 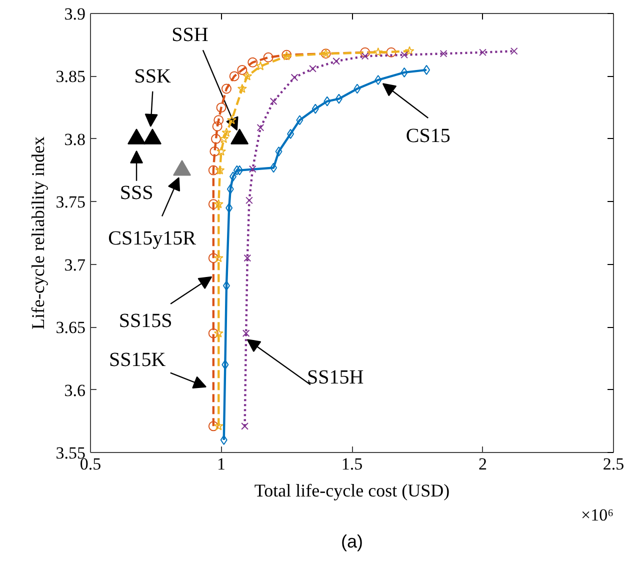 I want to click on annotation: SSH, so click(x=190, y=35).